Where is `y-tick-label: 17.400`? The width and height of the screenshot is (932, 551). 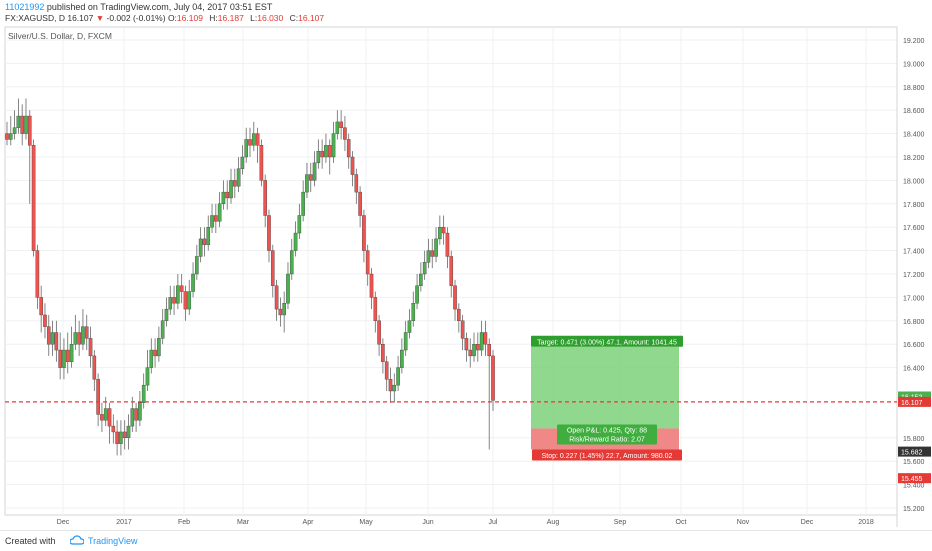
y-tick-label: 17.400 is located at coordinates (914, 252).